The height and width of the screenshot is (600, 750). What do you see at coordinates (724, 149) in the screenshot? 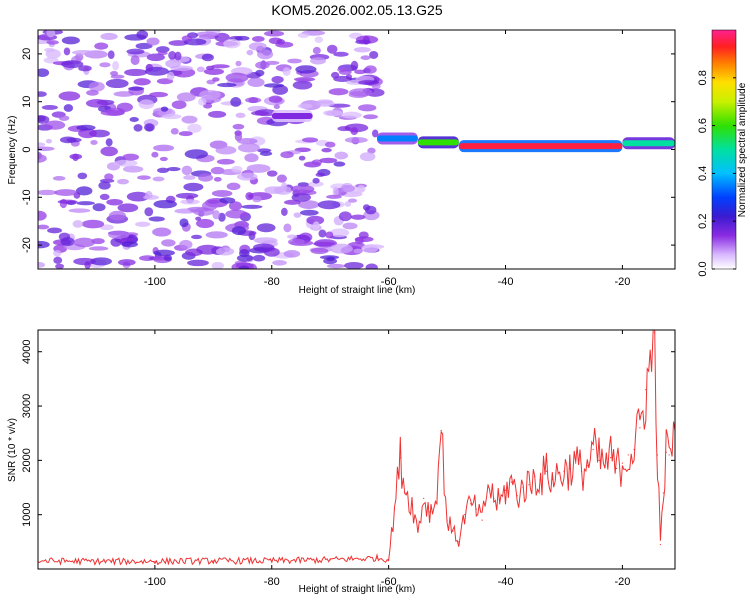
I see `colorbar-gradient` at bounding box center [724, 149].